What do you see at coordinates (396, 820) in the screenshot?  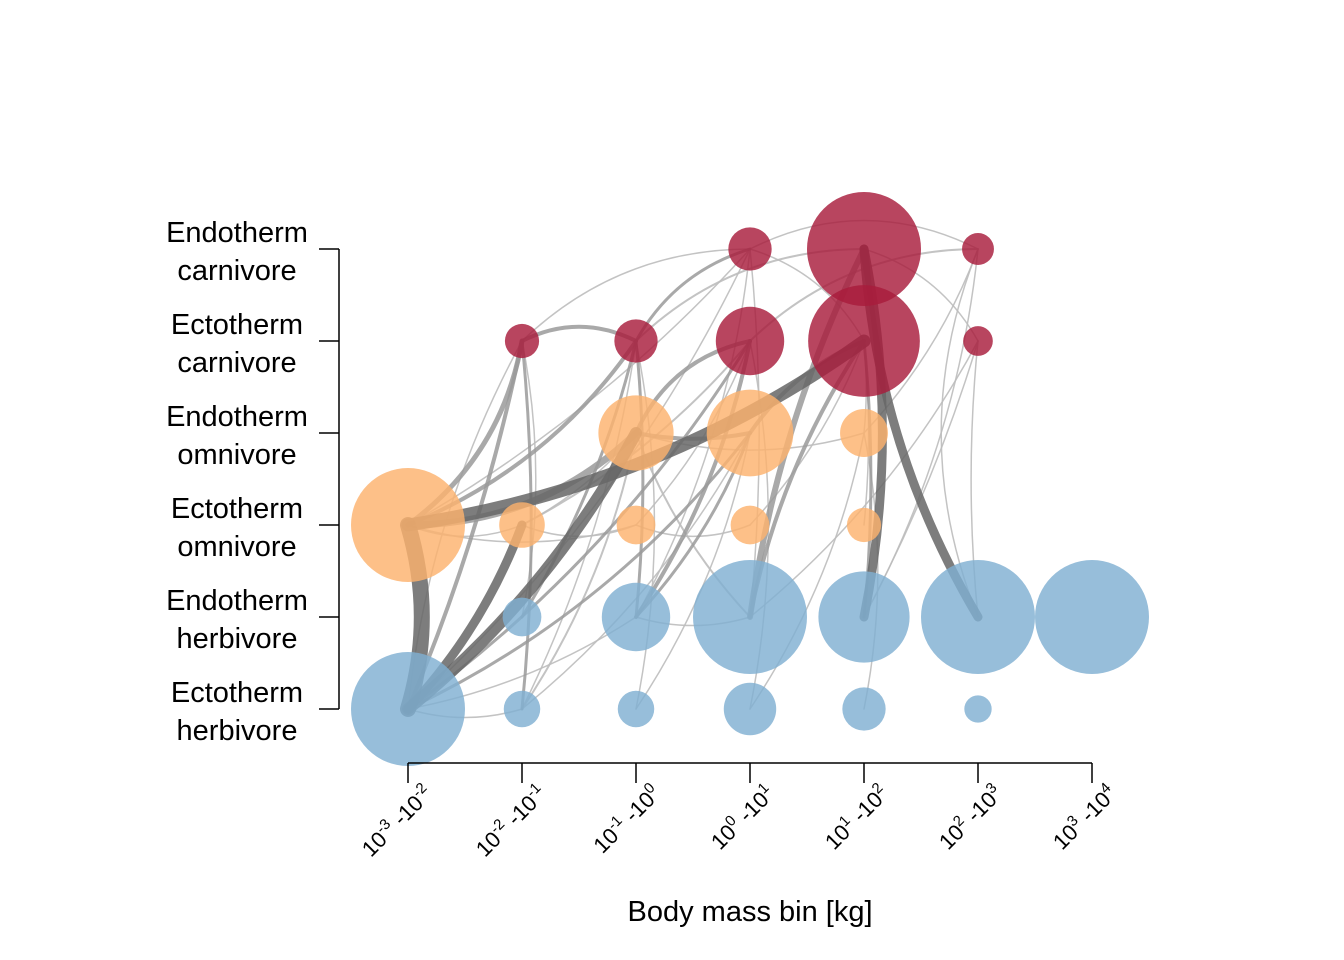 I see `x-tick-label: 10-3 -10-2` at bounding box center [396, 820].